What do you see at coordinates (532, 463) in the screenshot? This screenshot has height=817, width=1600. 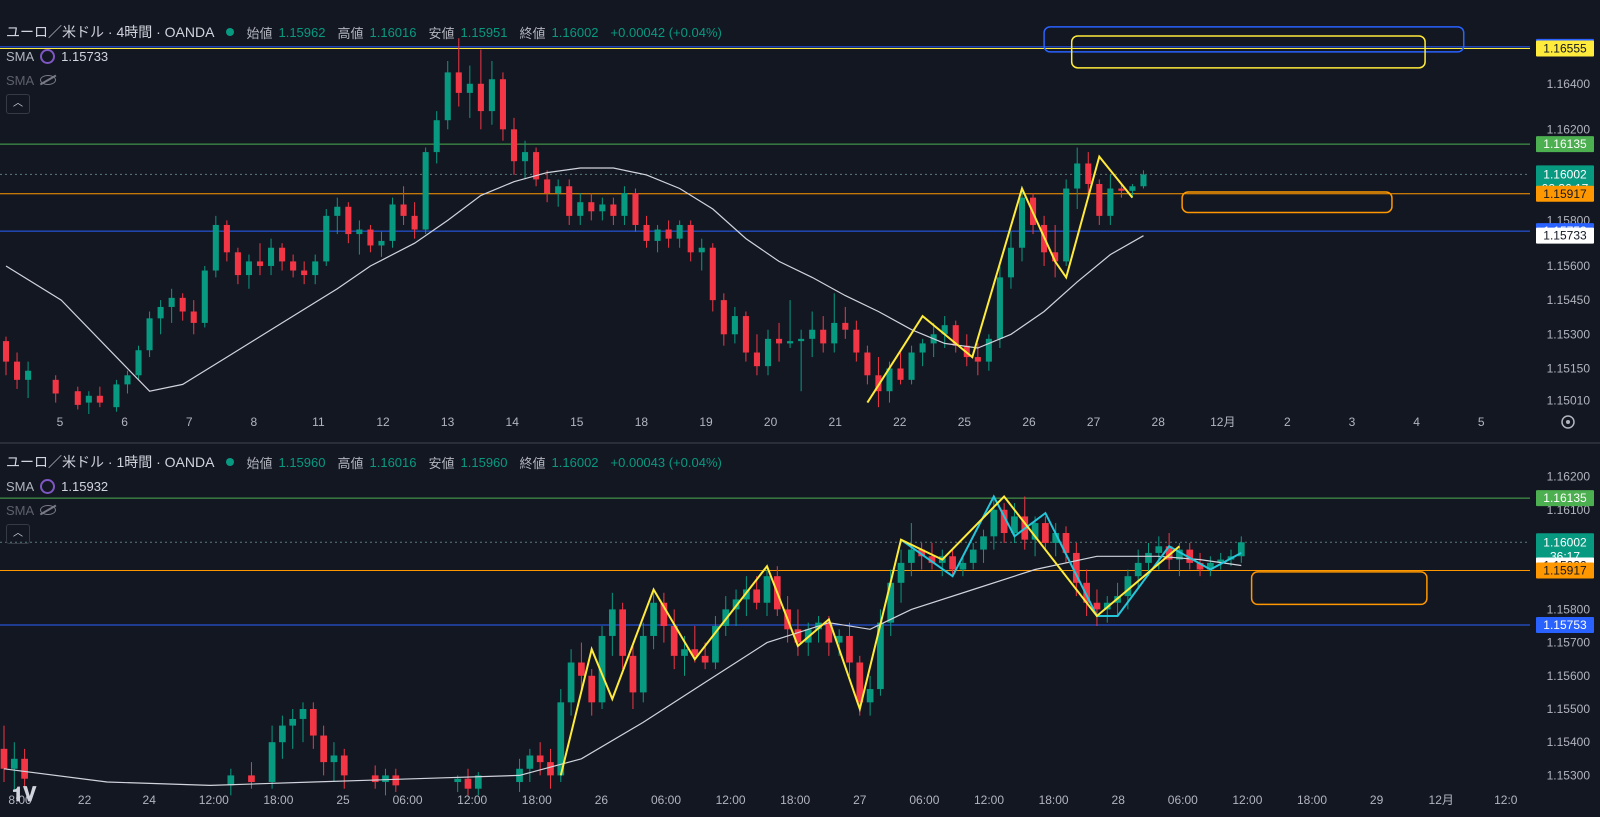 I see `close-label: 終値` at bounding box center [532, 463].